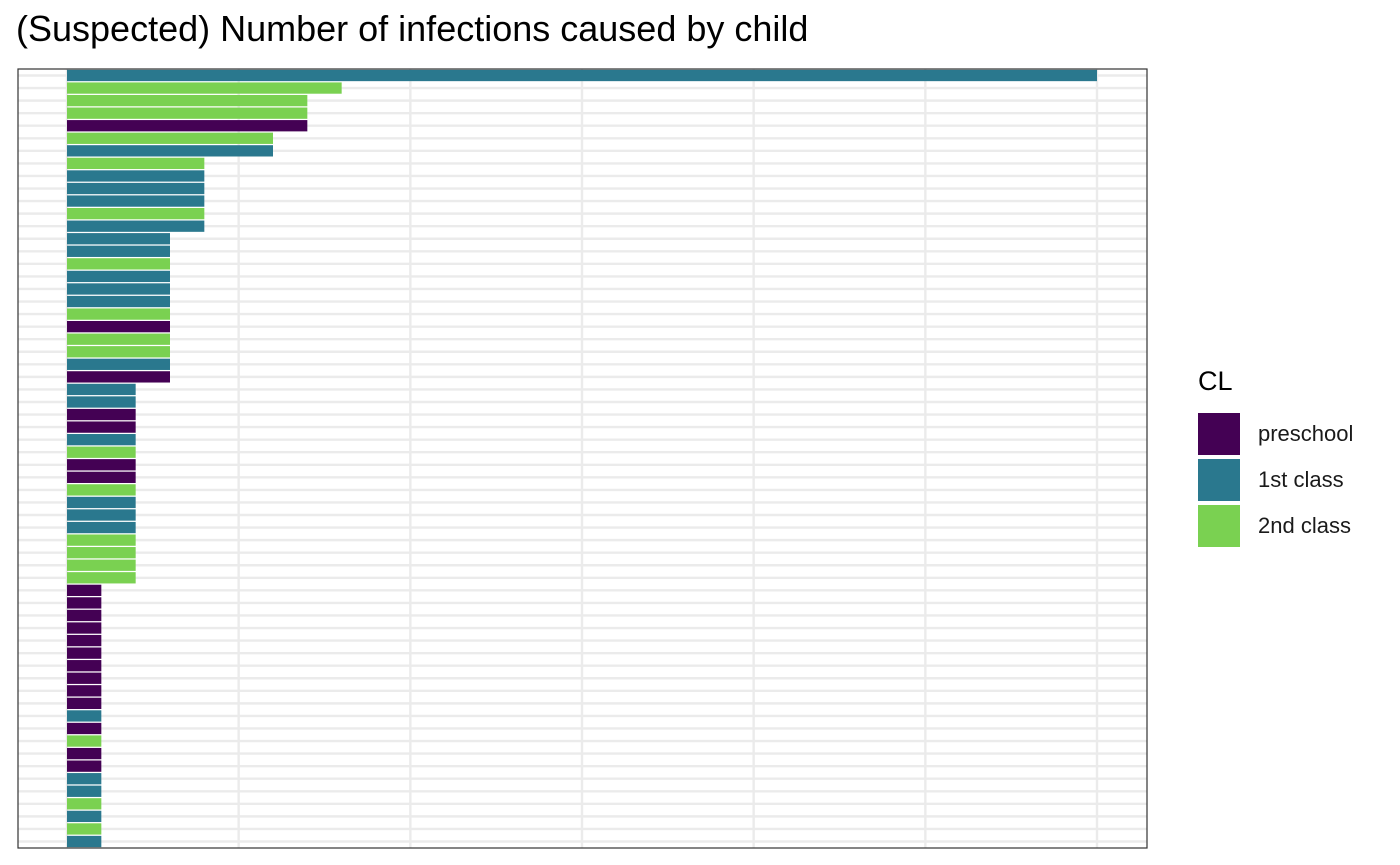 This screenshot has height=865, width=1400. Describe the element at coordinates (1301, 479) in the screenshot. I see `legend-label: 1st class` at that location.